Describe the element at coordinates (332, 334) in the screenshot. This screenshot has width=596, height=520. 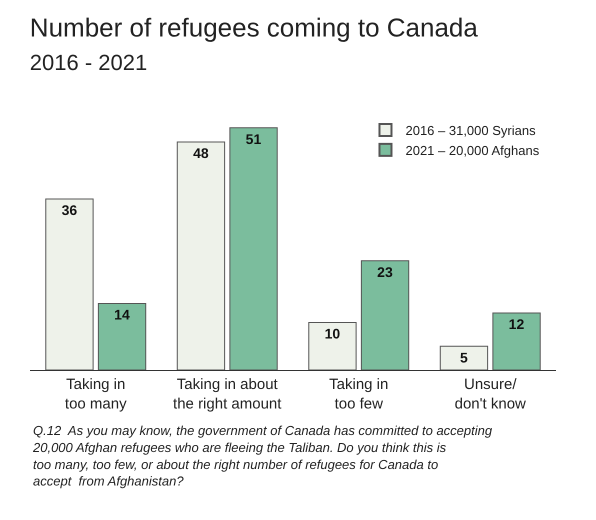
I see `data-label: 10` at that location.